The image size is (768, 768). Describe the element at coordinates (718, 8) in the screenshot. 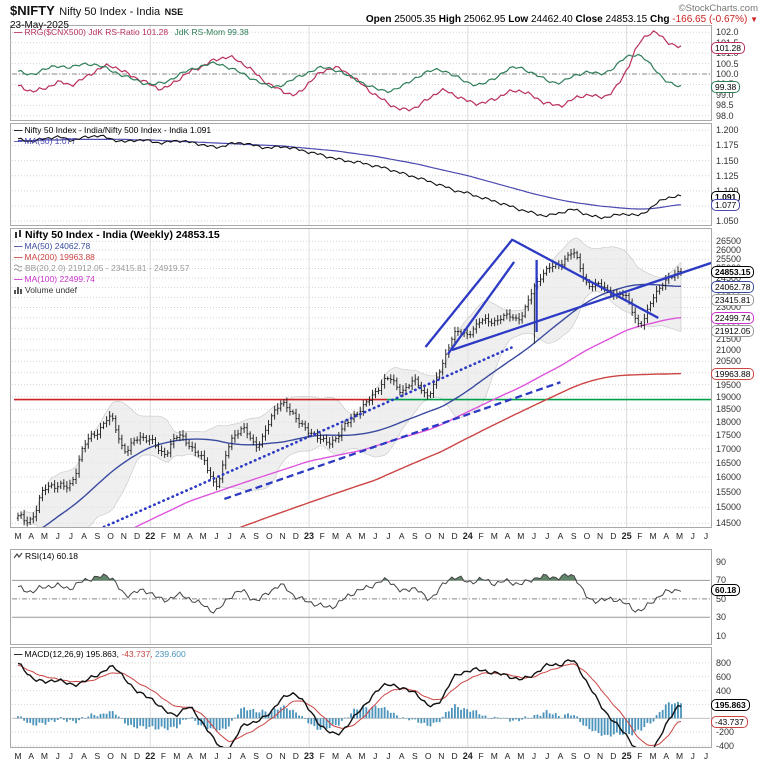

I see `credit-link: ©StockCharts.com` at that location.